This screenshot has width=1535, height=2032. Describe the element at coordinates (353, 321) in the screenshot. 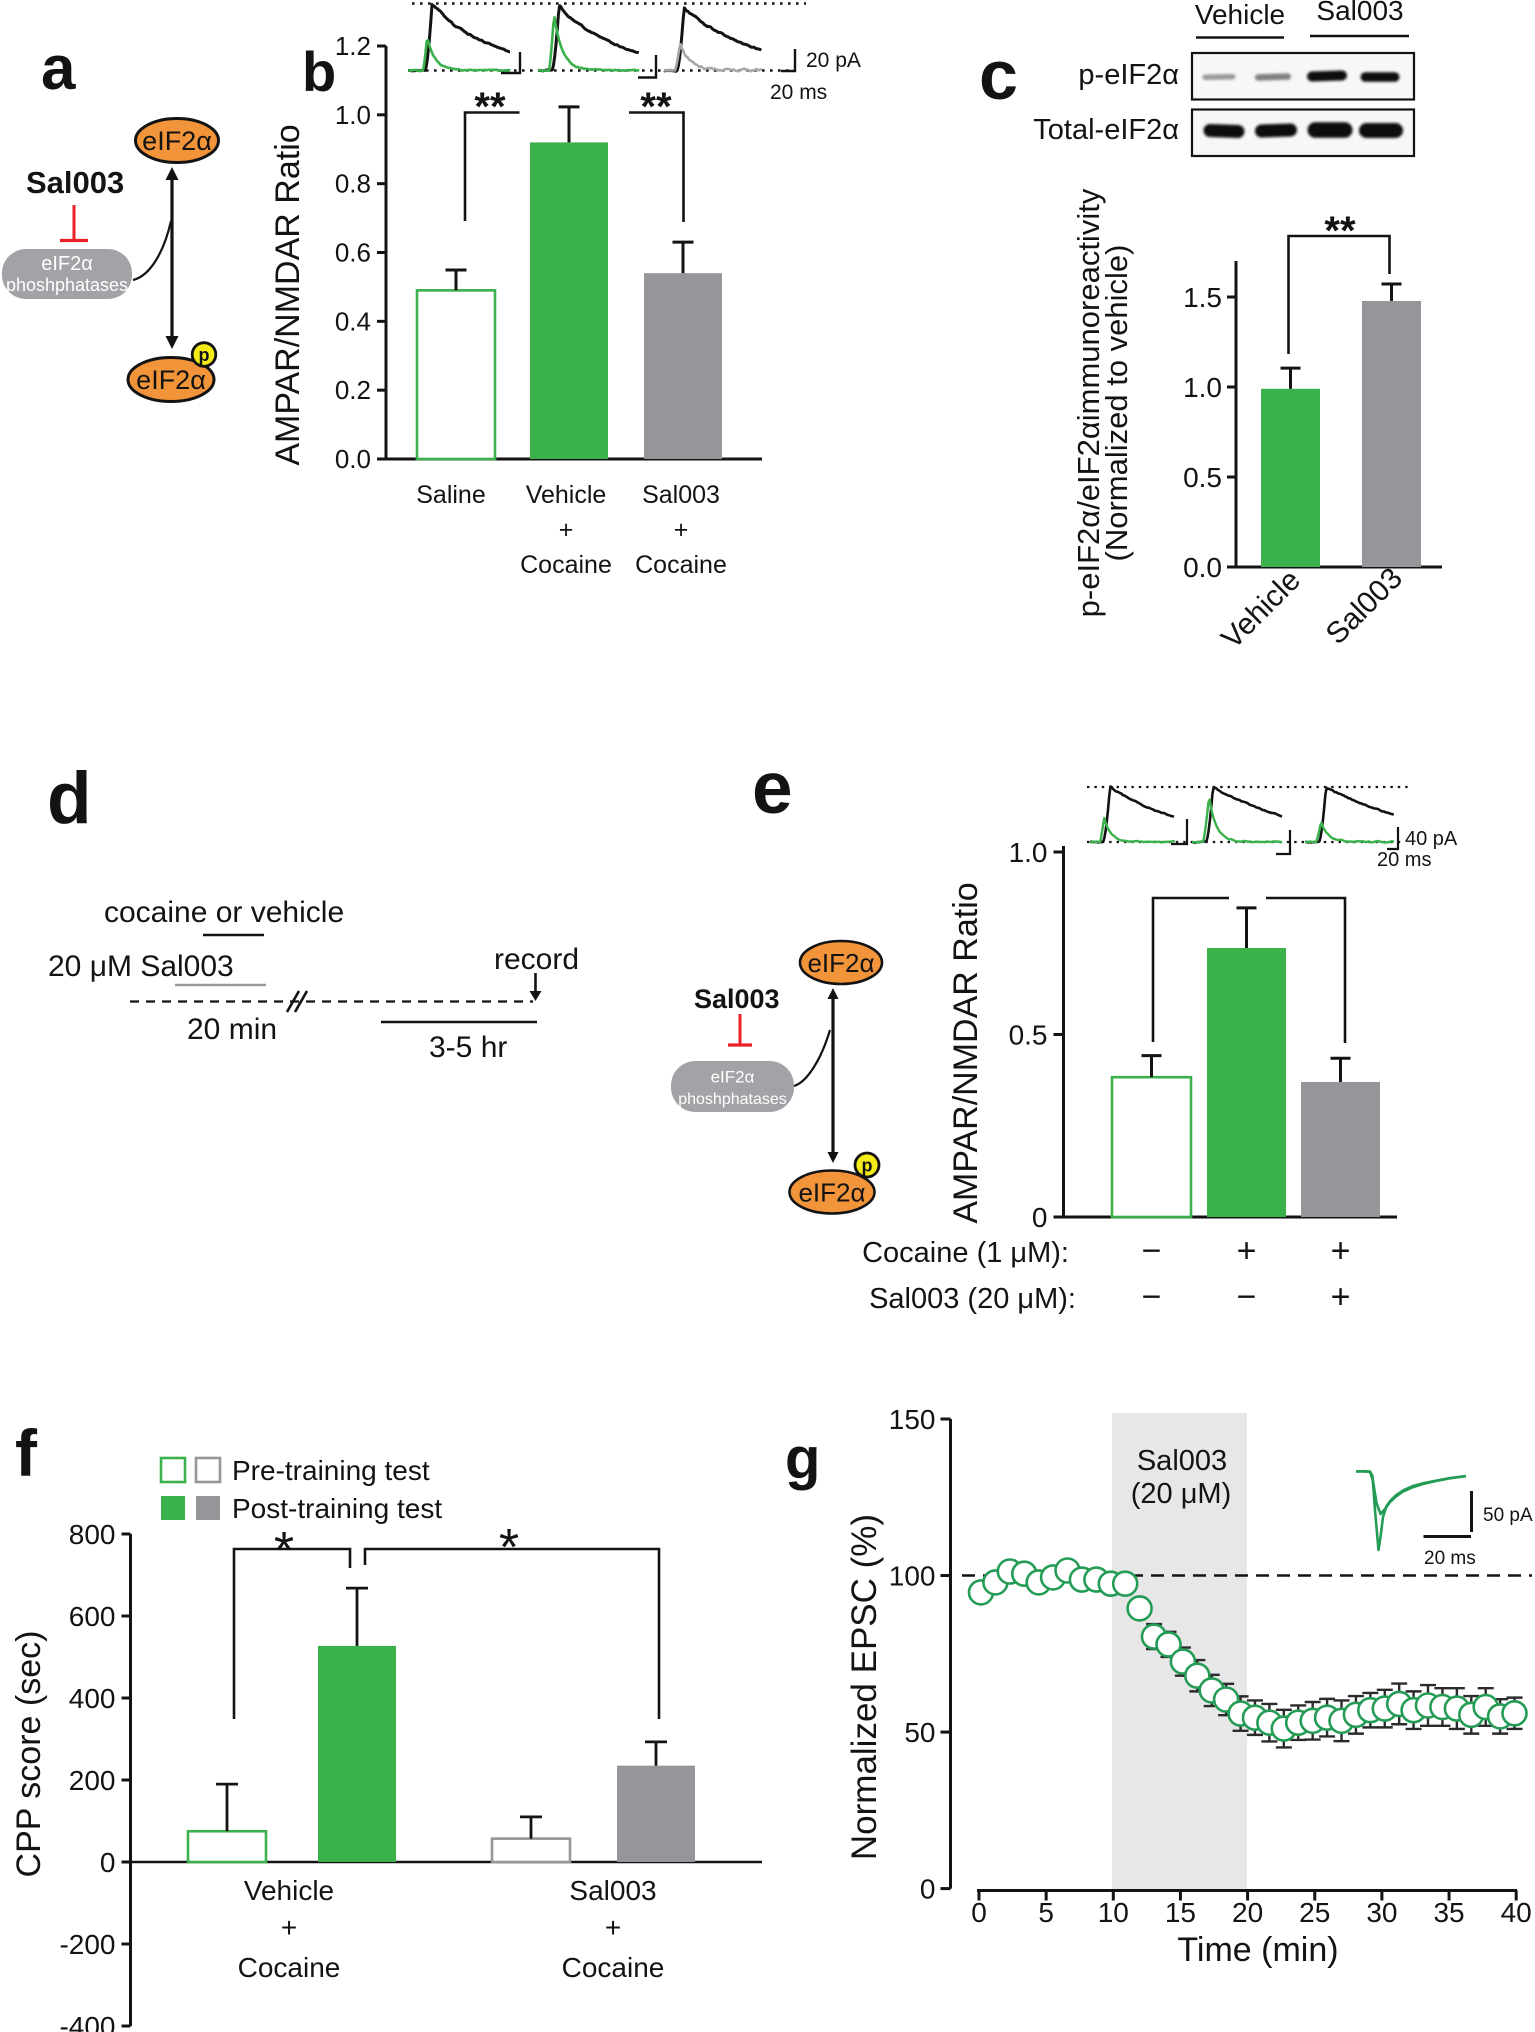

I see `svg-text: 0.4` at that location.